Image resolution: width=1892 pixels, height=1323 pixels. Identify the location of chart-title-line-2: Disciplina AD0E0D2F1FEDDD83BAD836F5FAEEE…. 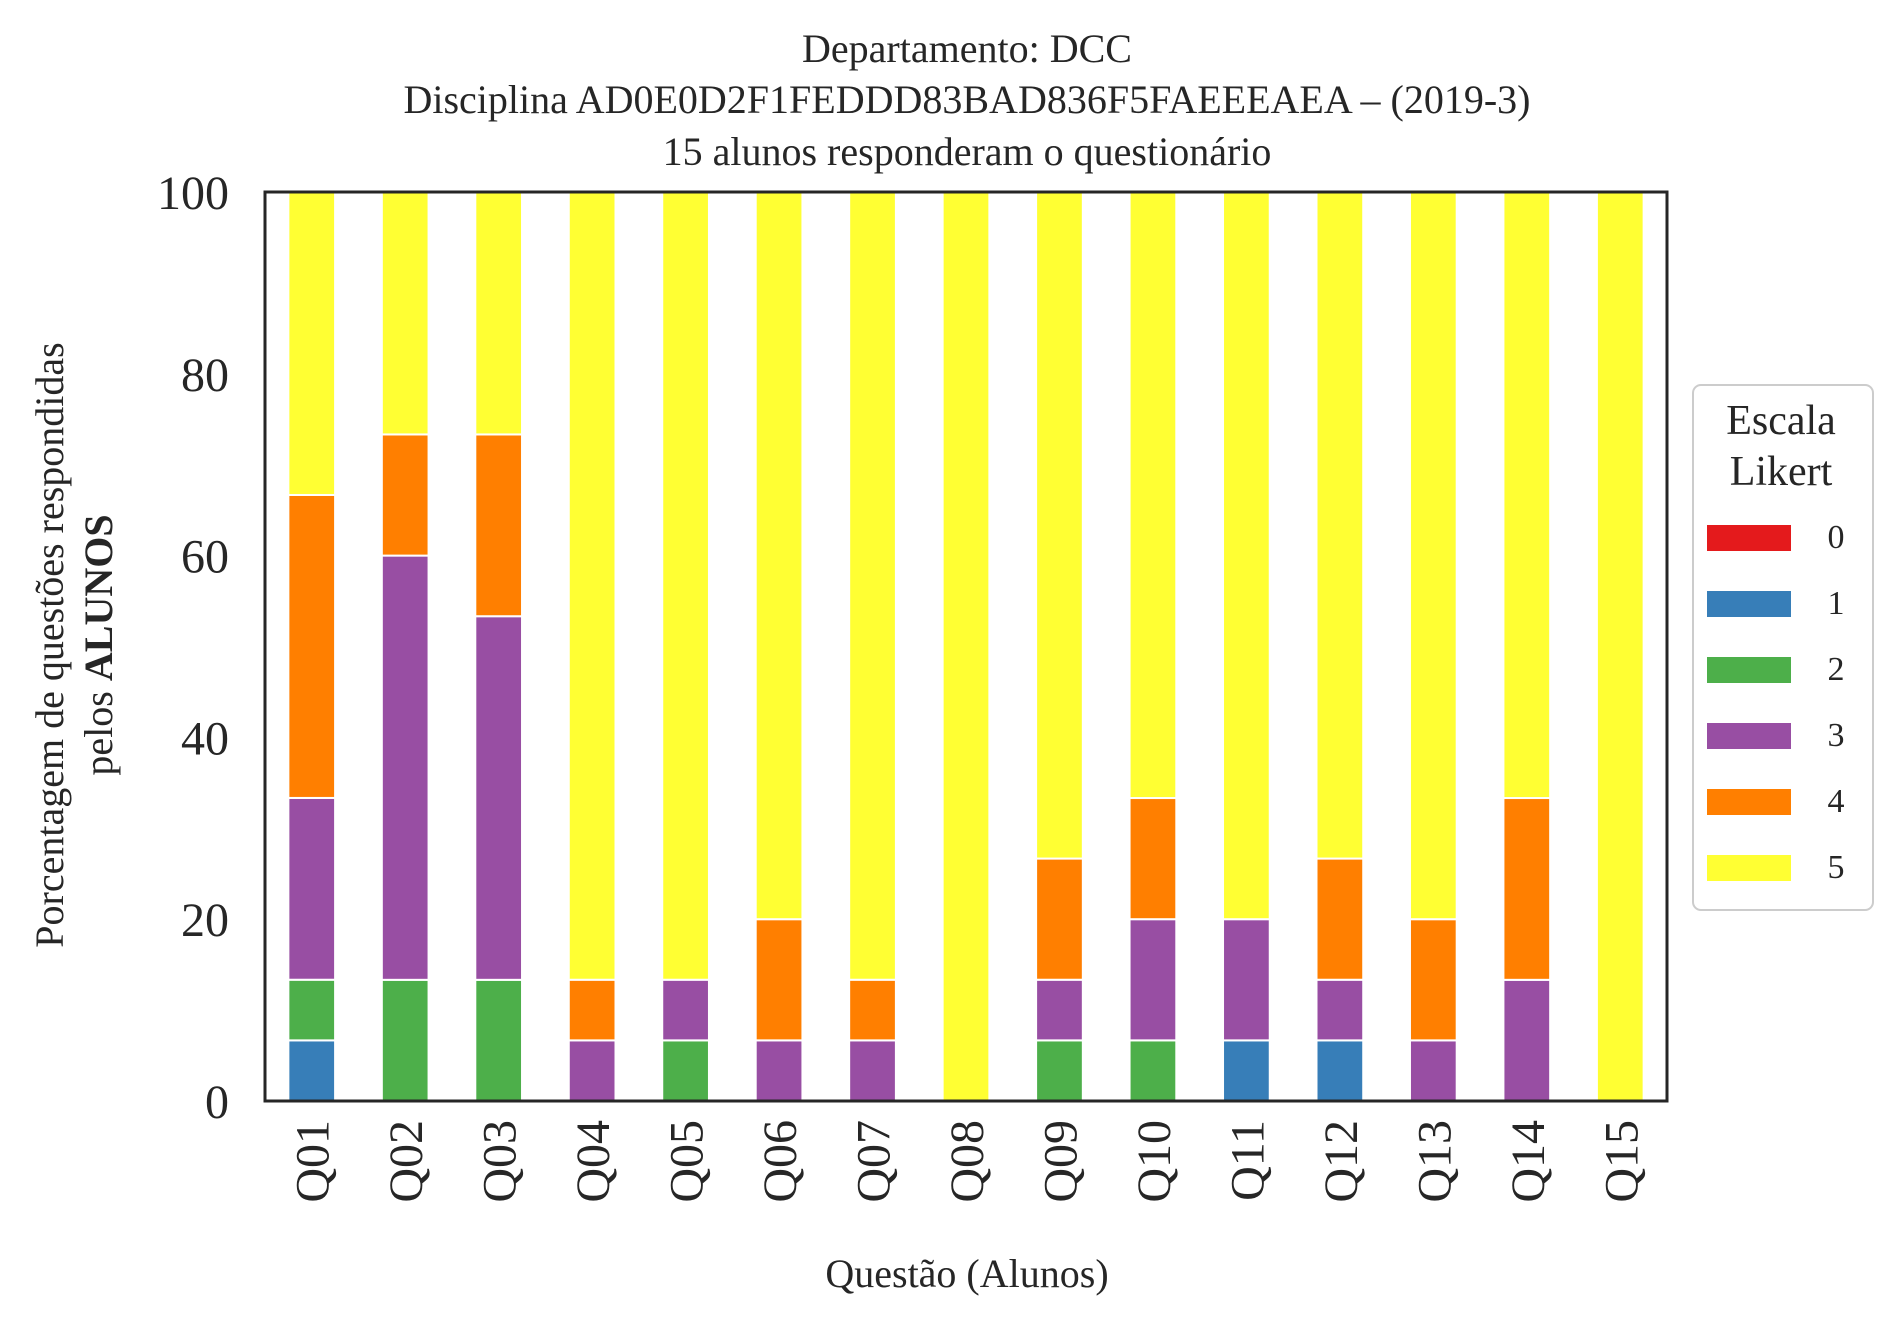
(966, 99).